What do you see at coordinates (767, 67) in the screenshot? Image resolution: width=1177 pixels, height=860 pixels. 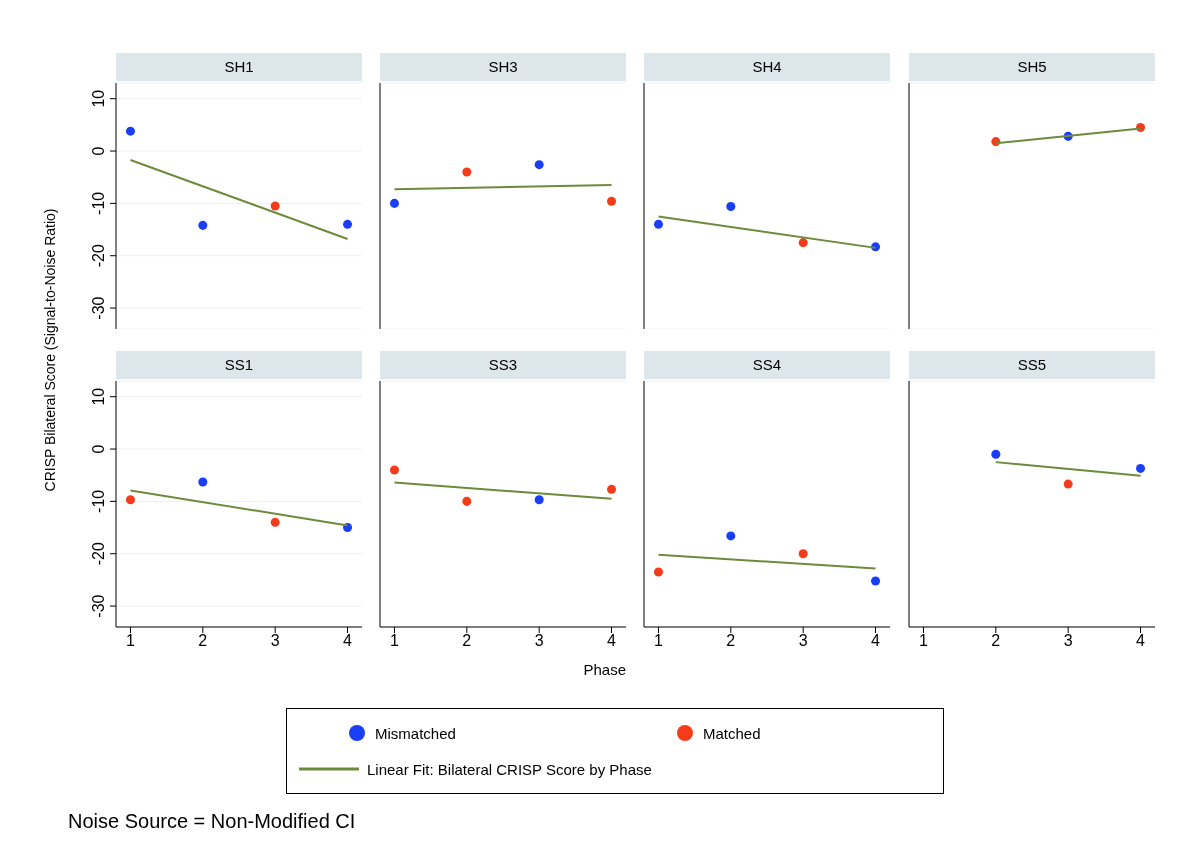 I see `chart-title: SH4` at bounding box center [767, 67].